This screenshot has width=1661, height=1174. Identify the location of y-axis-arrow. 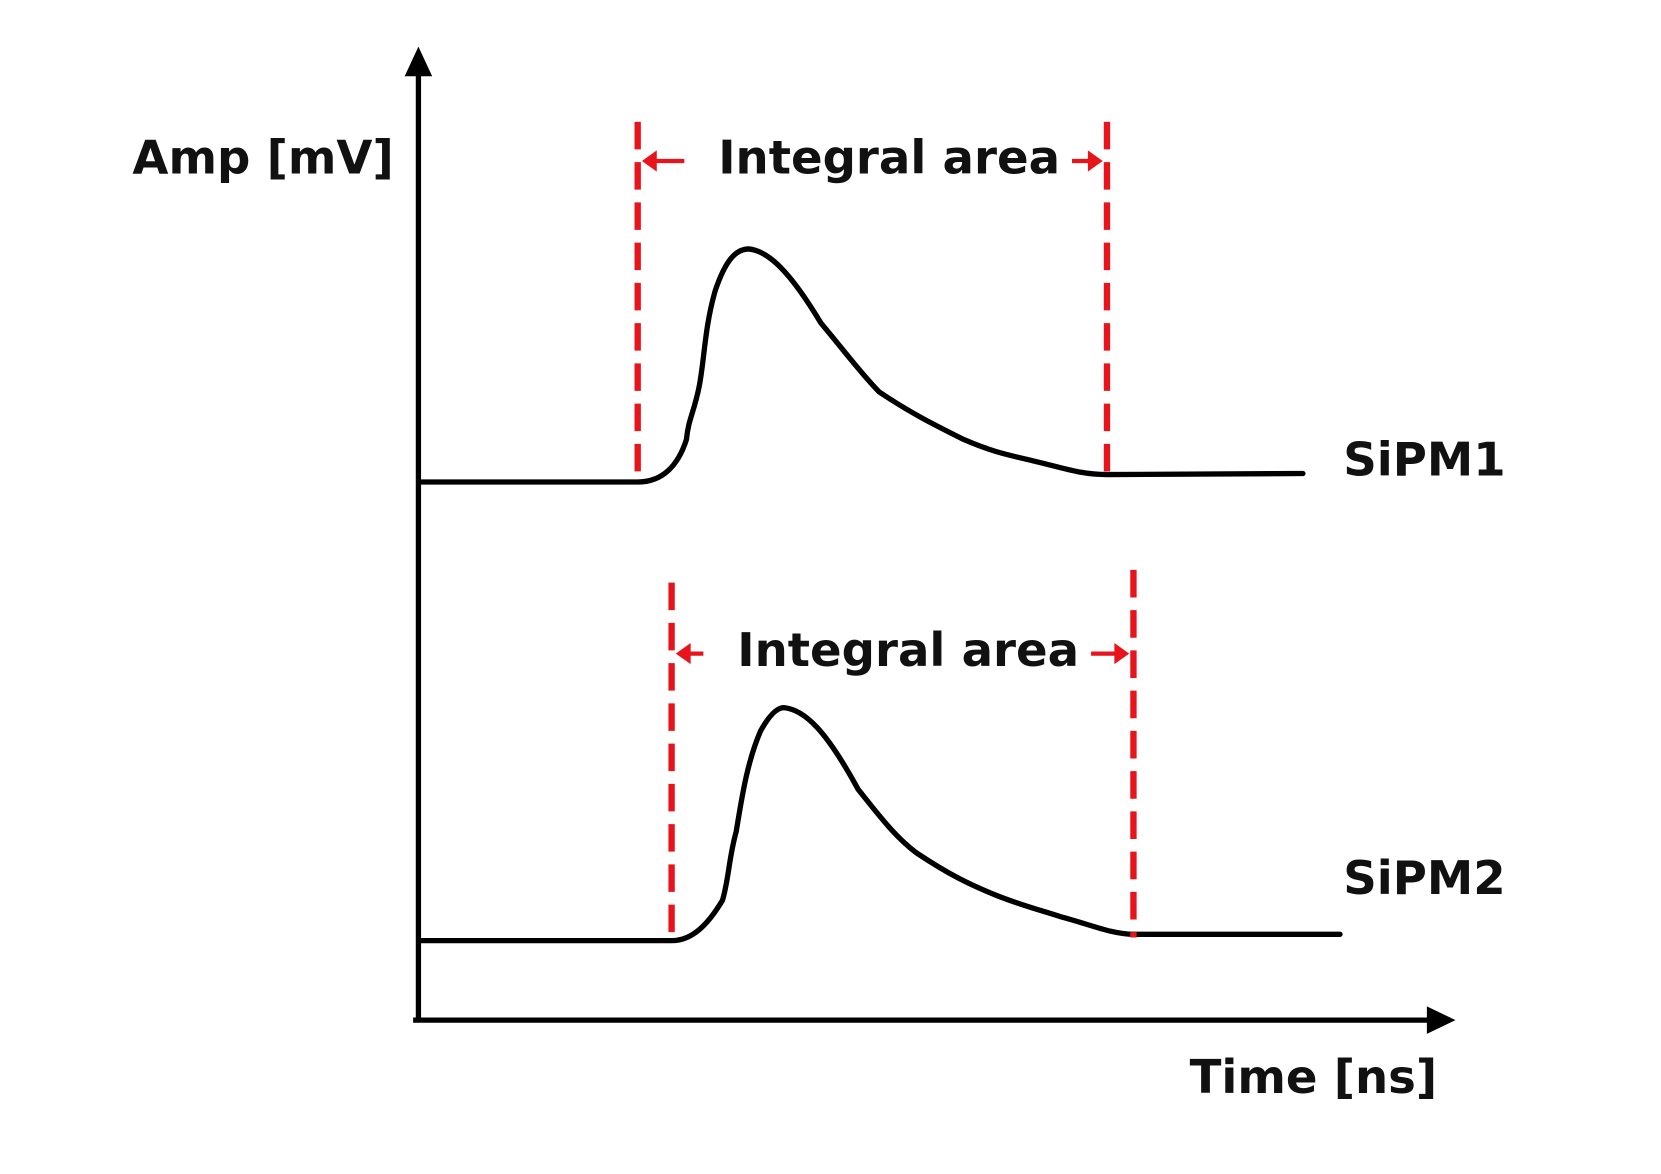
(418, 61).